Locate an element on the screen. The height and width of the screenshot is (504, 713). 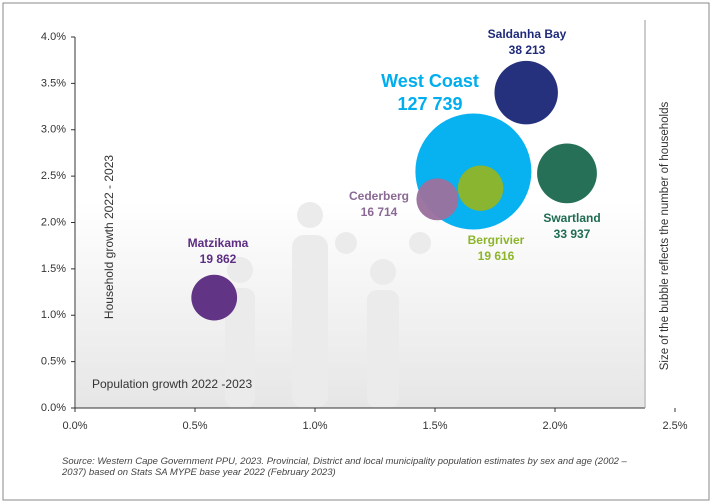
bubble-size-label: 19 862 is located at coordinates (218, 259).